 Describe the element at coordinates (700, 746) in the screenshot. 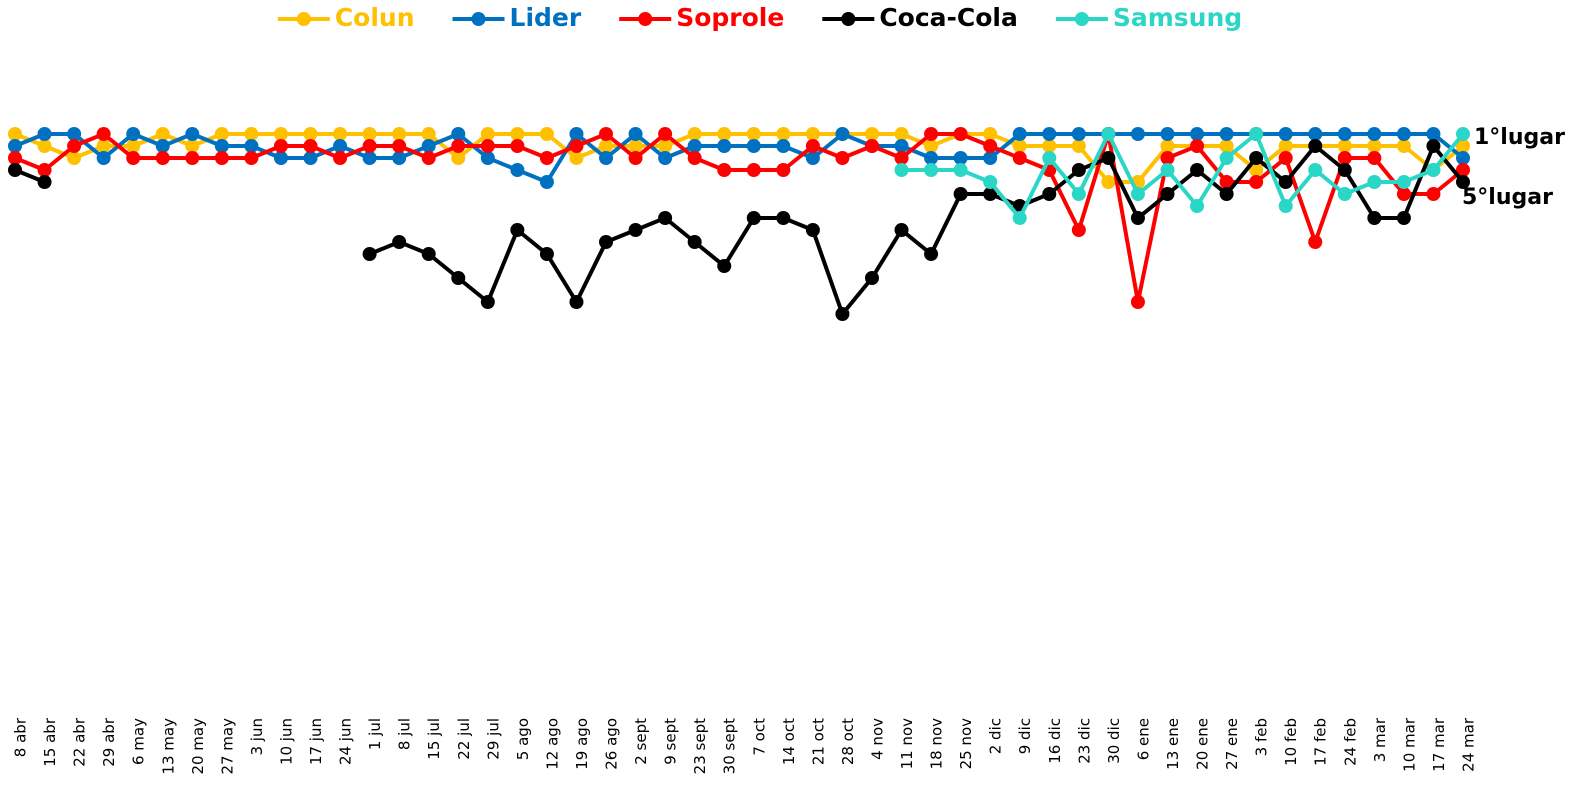

I see `x-tick-label: 23 sept` at that location.